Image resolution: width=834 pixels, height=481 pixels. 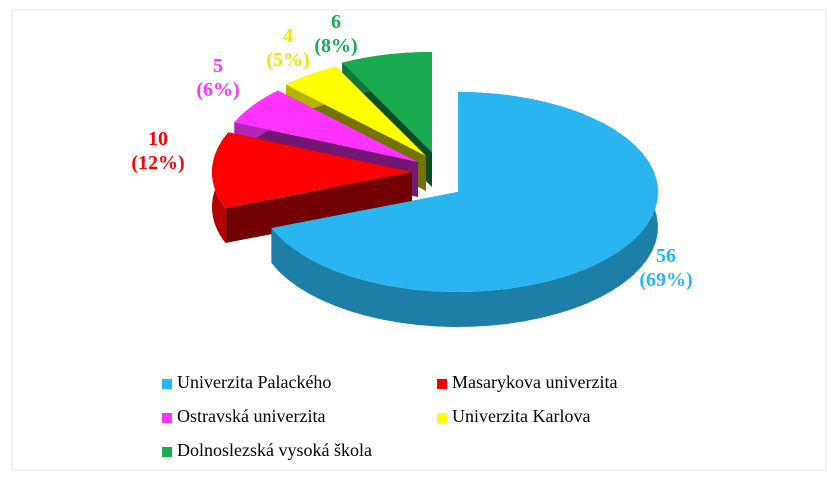 What do you see at coordinates (254, 382) in the screenshot?
I see `legend-label: Univerzita Palackého` at bounding box center [254, 382].